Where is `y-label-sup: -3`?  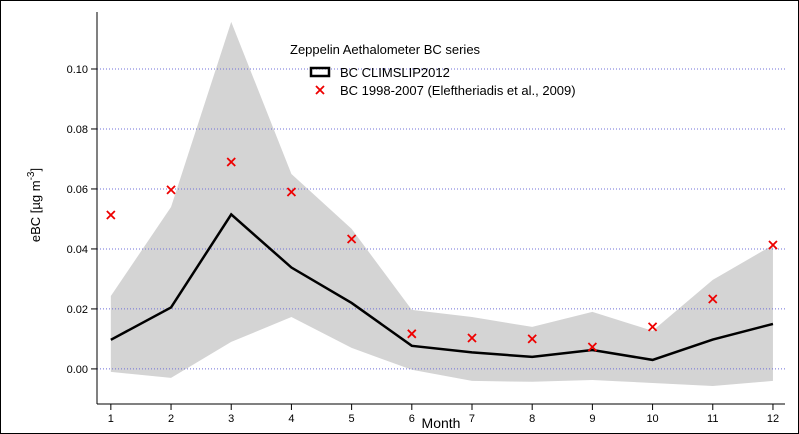 y-label-sup: -3 is located at coordinates (31, 175).